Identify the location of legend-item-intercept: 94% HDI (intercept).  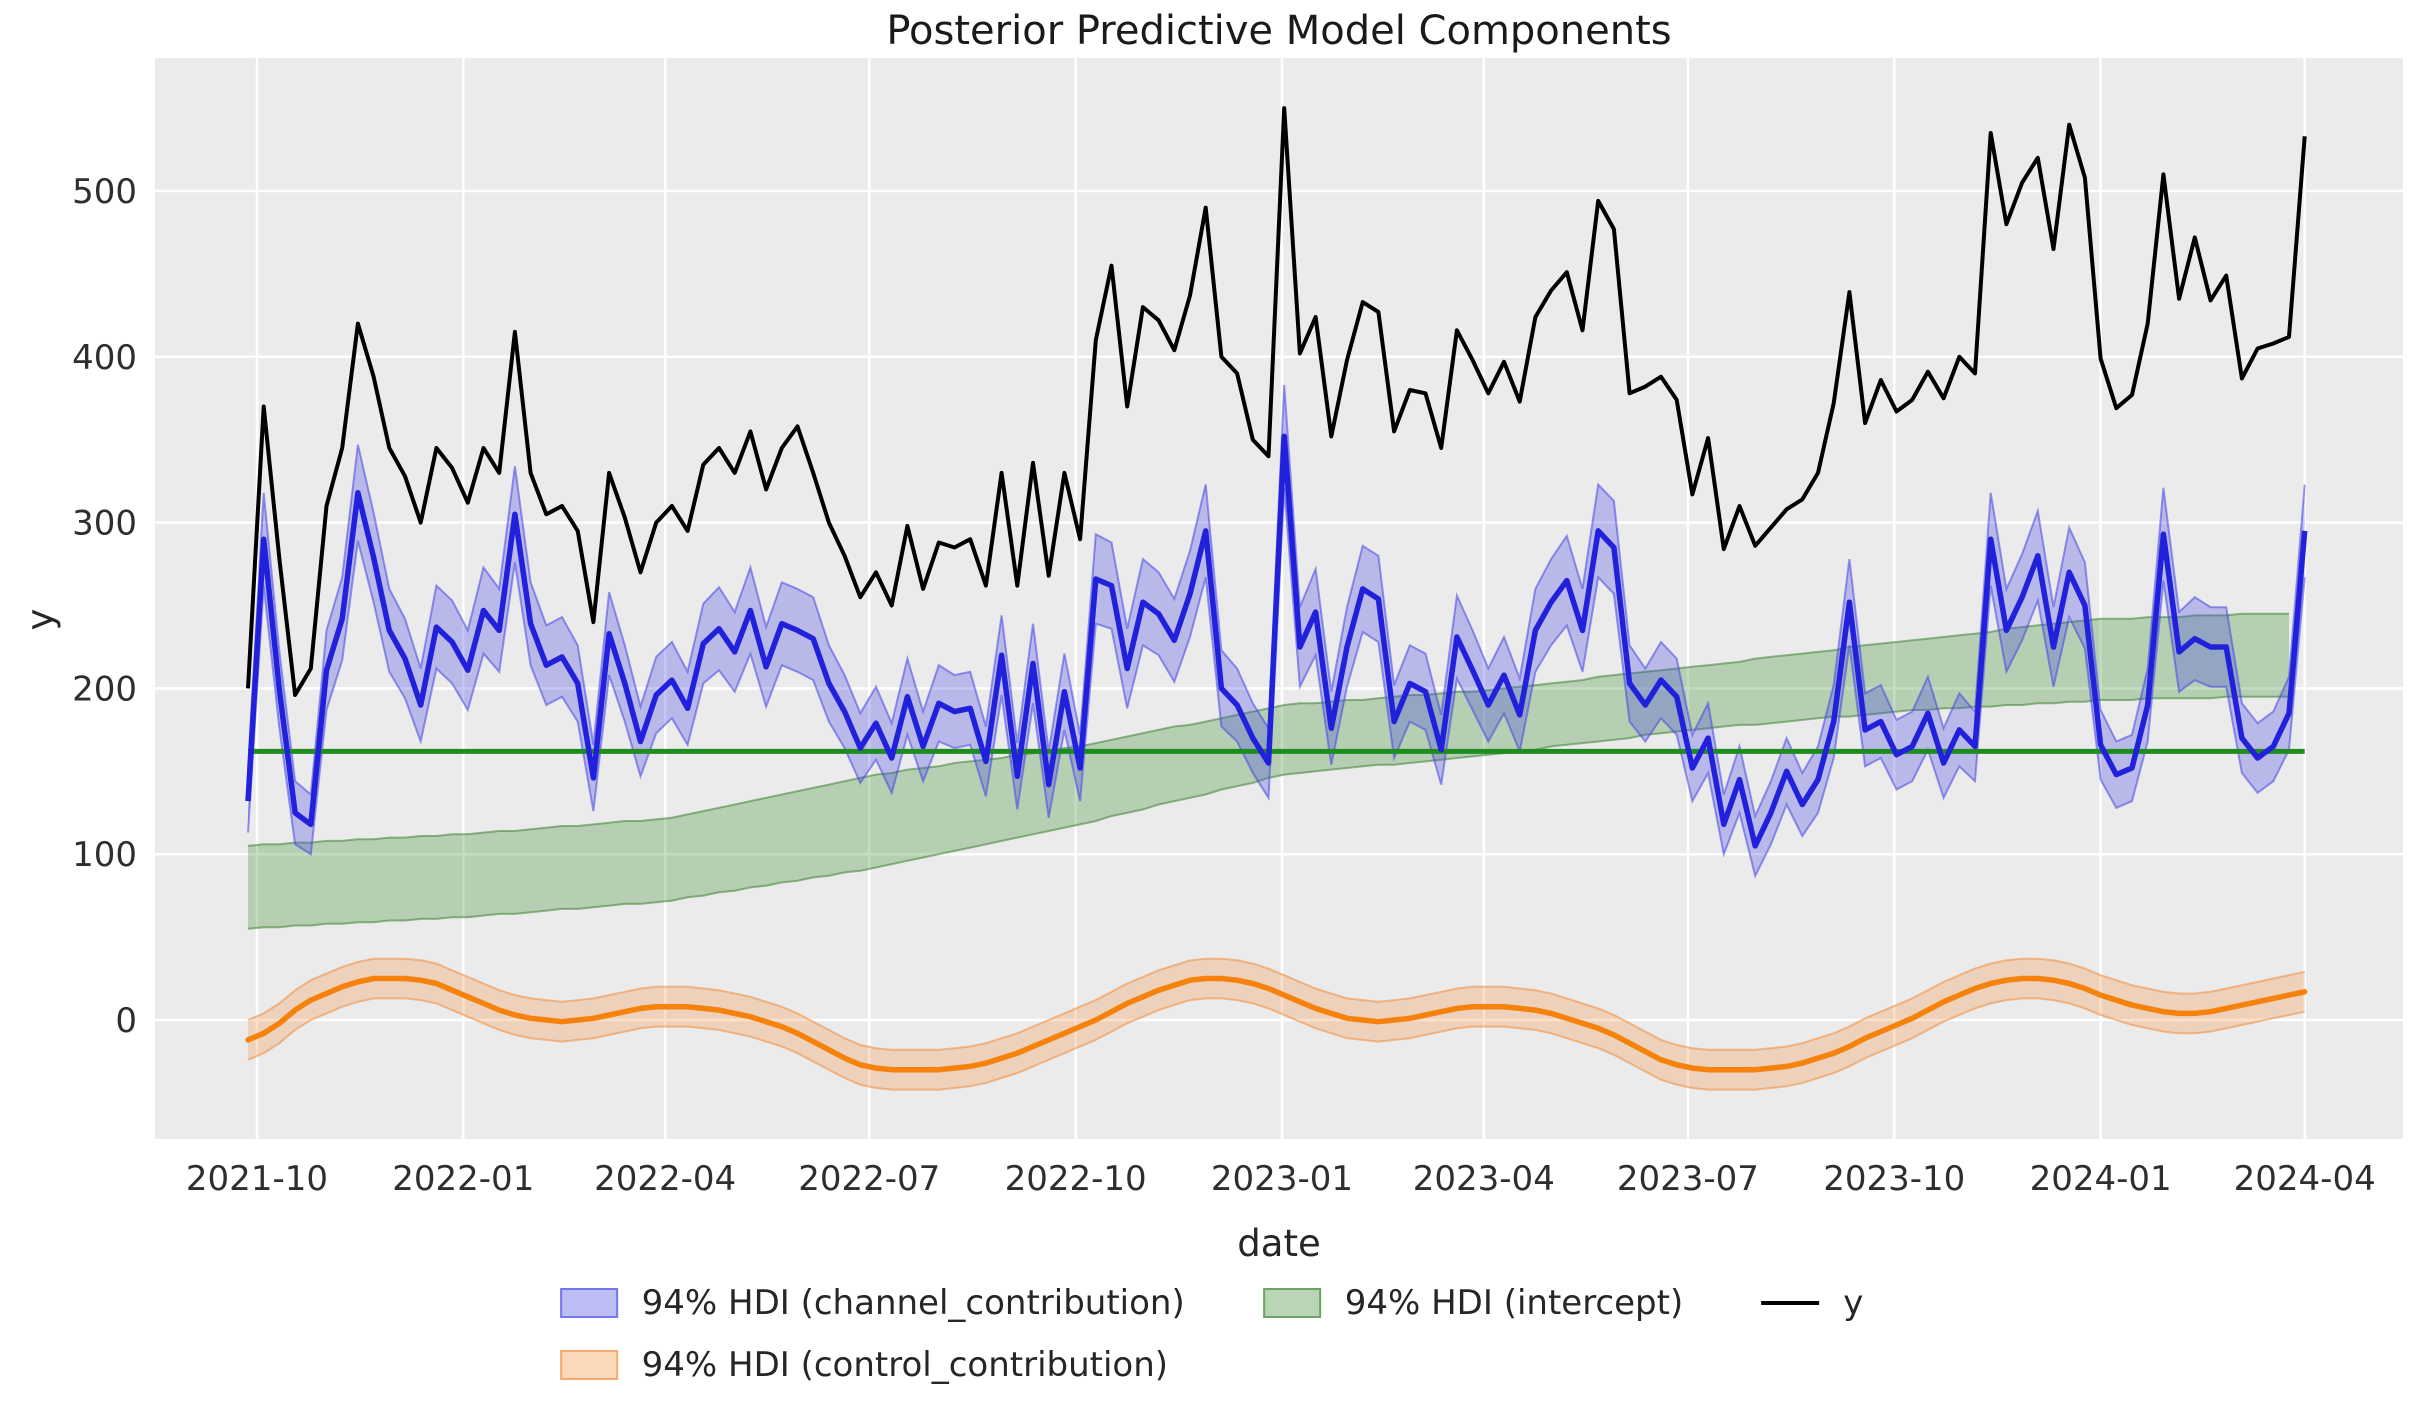
(1473, 1303).